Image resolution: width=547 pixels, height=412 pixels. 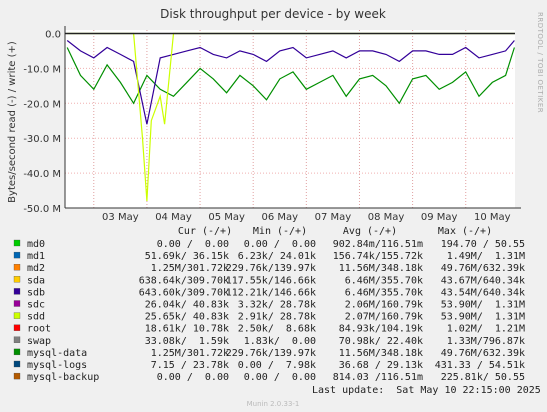 I want to click on y-tick-label: 0.0, so click(x=53, y=34).